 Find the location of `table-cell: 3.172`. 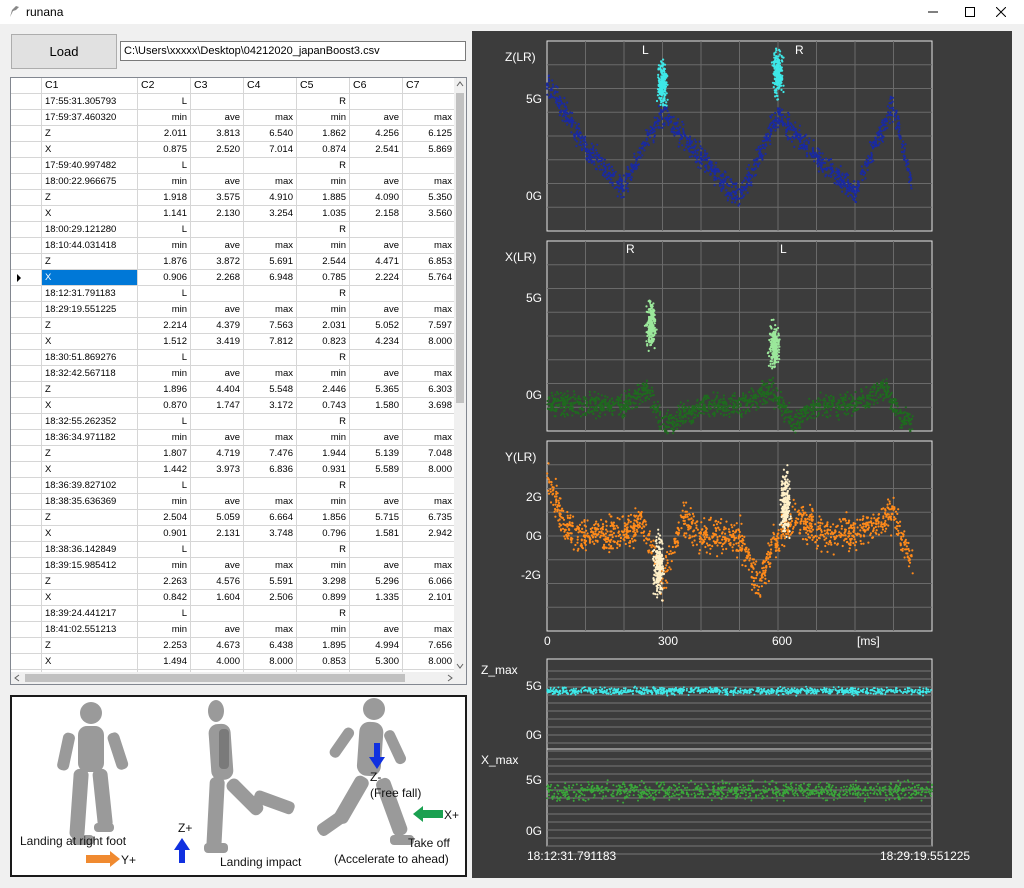

table-cell: 3.172 is located at coordinates (270, 406).